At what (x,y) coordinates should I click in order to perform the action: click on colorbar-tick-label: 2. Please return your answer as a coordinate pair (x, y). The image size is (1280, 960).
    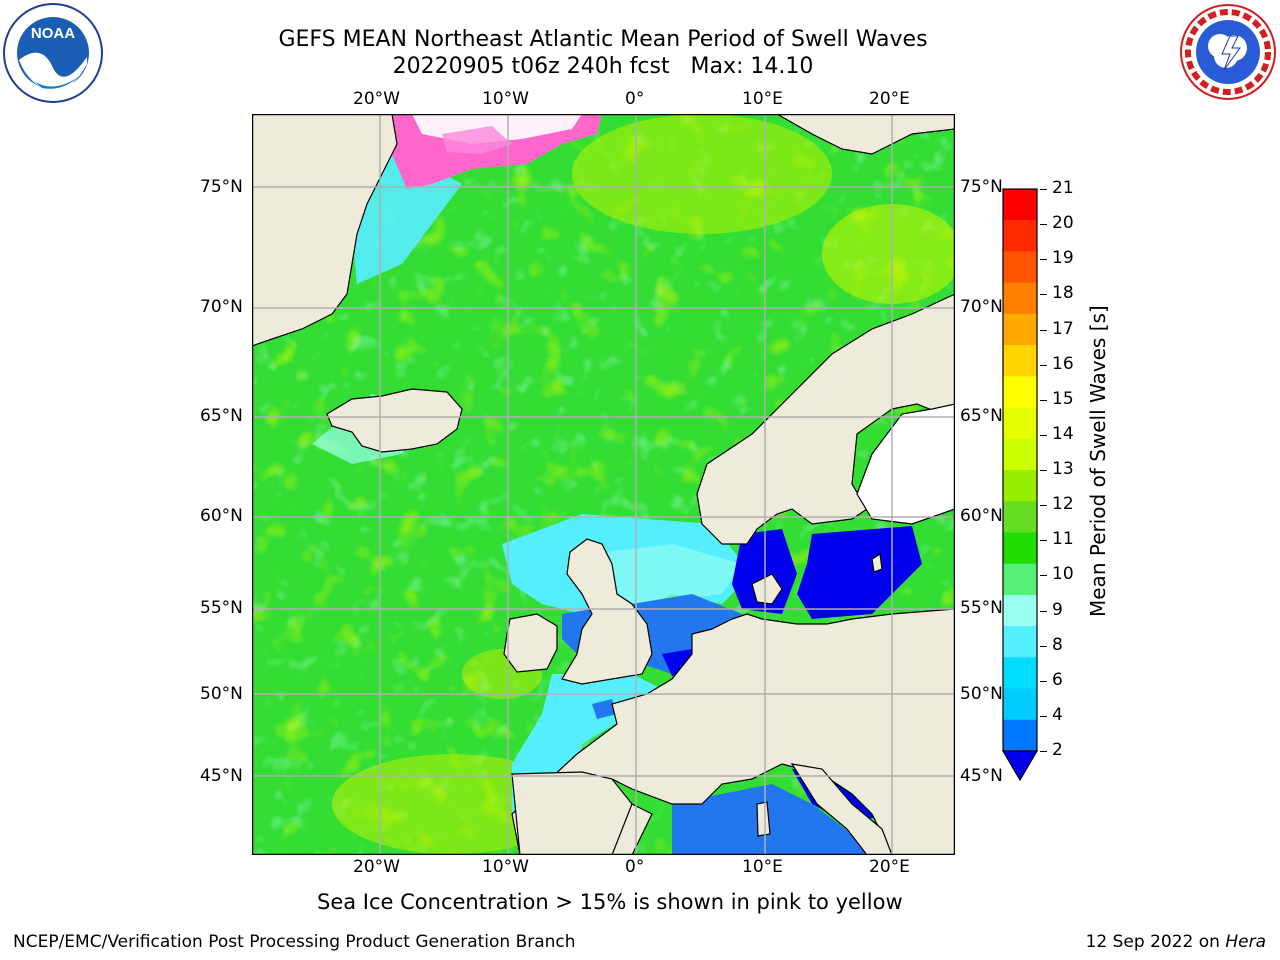
    Looking at the image, I should click on (1057, 750).